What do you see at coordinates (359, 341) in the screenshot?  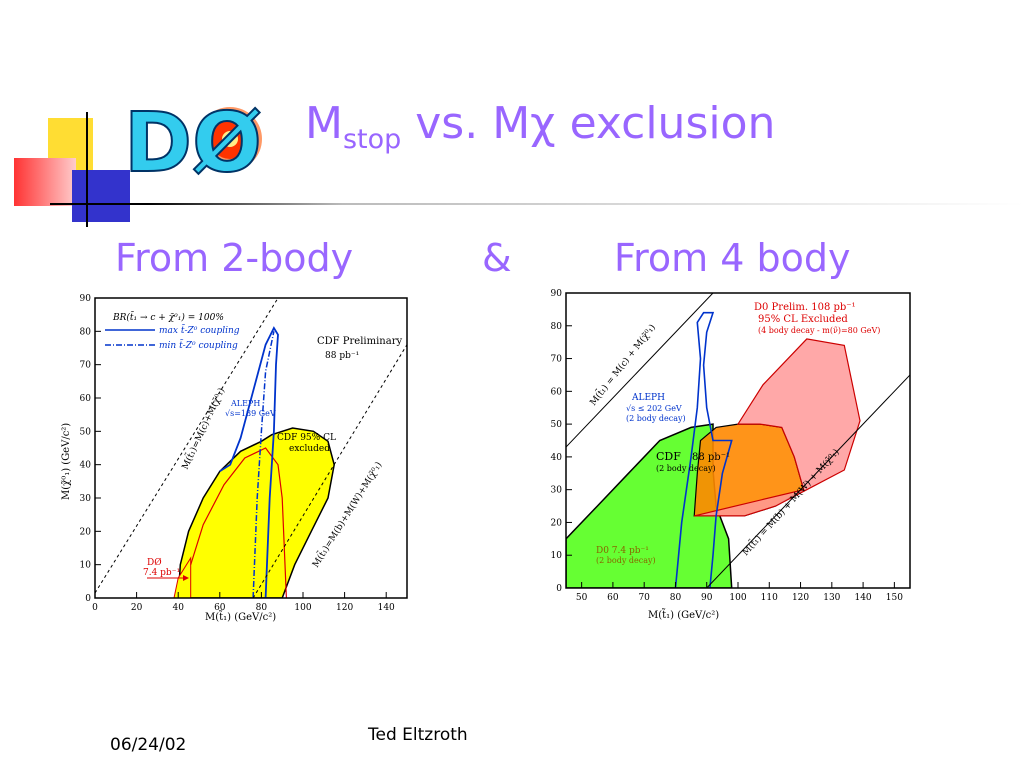 I see `p1-cdf-label: CDF Preliminary` at bounding box center [359, 341].